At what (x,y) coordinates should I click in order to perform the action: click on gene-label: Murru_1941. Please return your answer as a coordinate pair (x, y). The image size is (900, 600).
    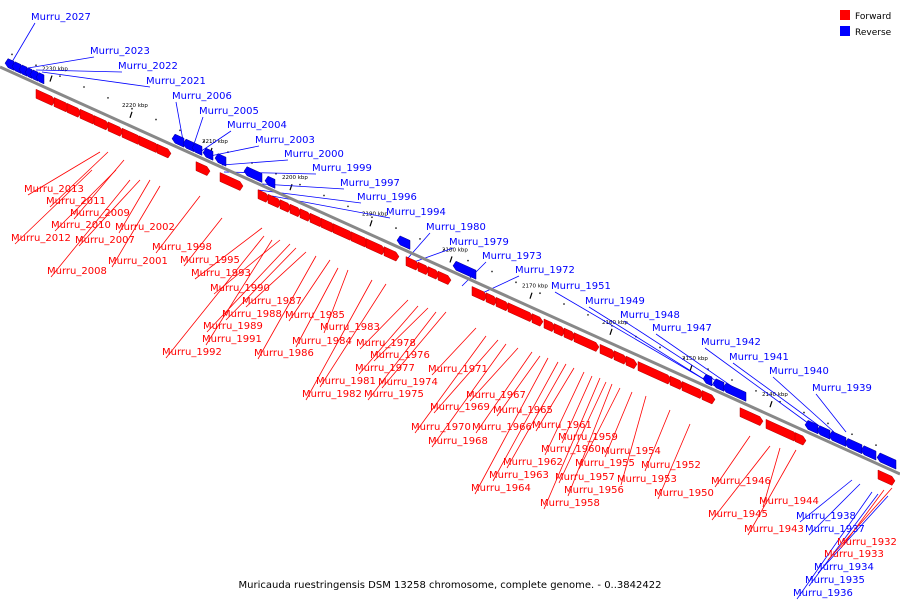
    Looking at the image, I should click on (759, 357).